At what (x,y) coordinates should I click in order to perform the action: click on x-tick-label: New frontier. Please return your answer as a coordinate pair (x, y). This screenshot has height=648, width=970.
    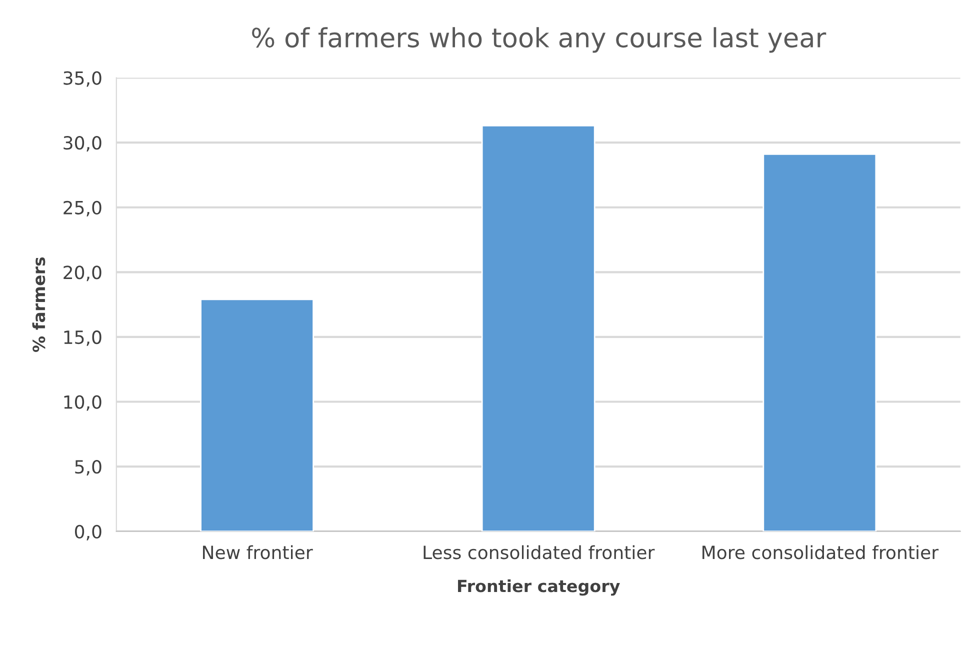
    Looking at the image, I should click on (258, 552).